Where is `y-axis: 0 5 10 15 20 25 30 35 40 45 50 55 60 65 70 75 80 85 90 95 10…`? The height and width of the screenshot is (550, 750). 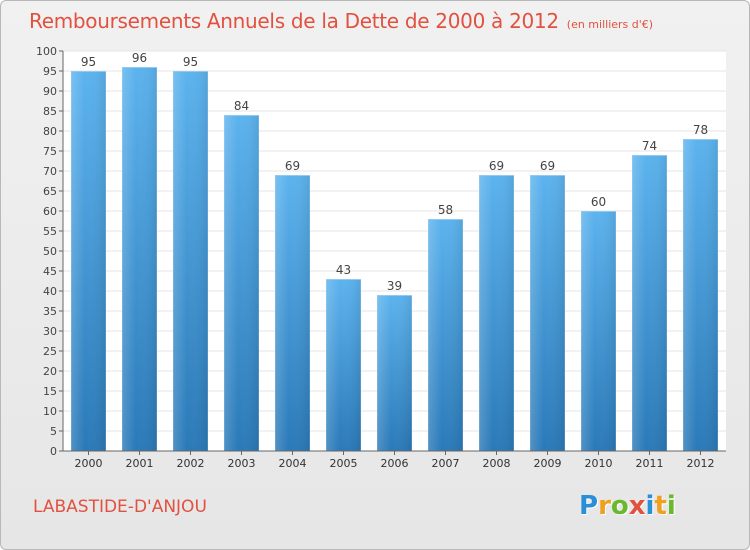 y-axis: 0 5 10 15 20 25 30 35 40 45 50 55 60 65 70 75 80 85 90 95 10… is located at coordinates (50, 251).